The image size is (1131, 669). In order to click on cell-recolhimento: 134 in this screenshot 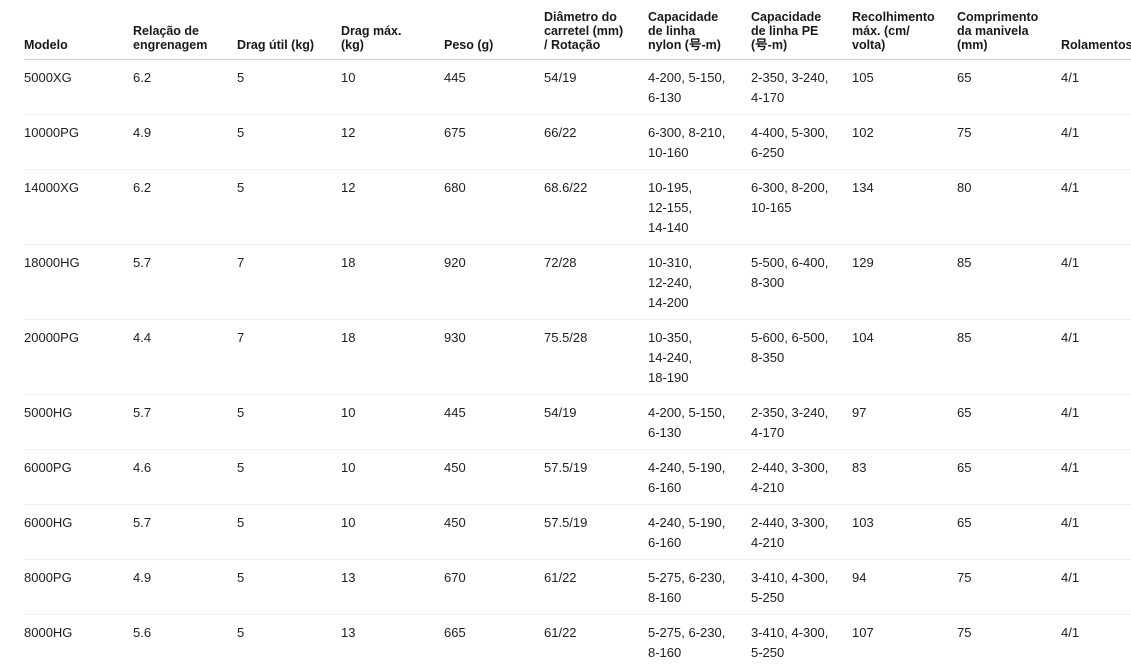, I will do `click(904, 207)`.